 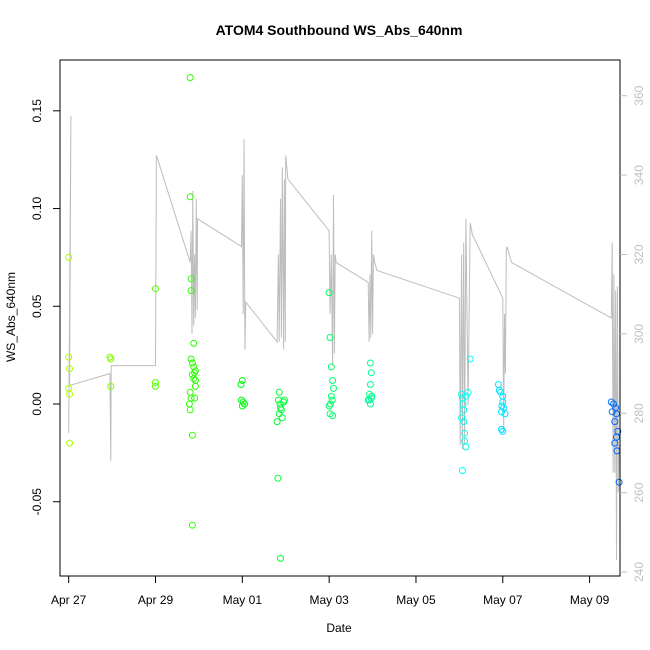 What do you see at coordinates (639, 254) in the screenshot?
I see `y2-tick-label: 320` at bounding box center [639, 254].